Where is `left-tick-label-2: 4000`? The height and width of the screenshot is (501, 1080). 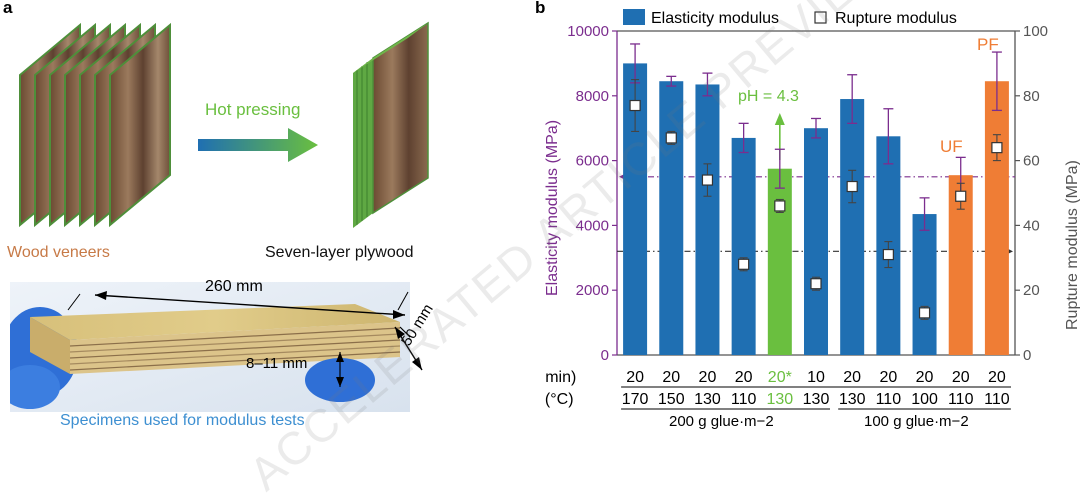 left-tick-label-2: 4000 is located at coordinates (592, 225).